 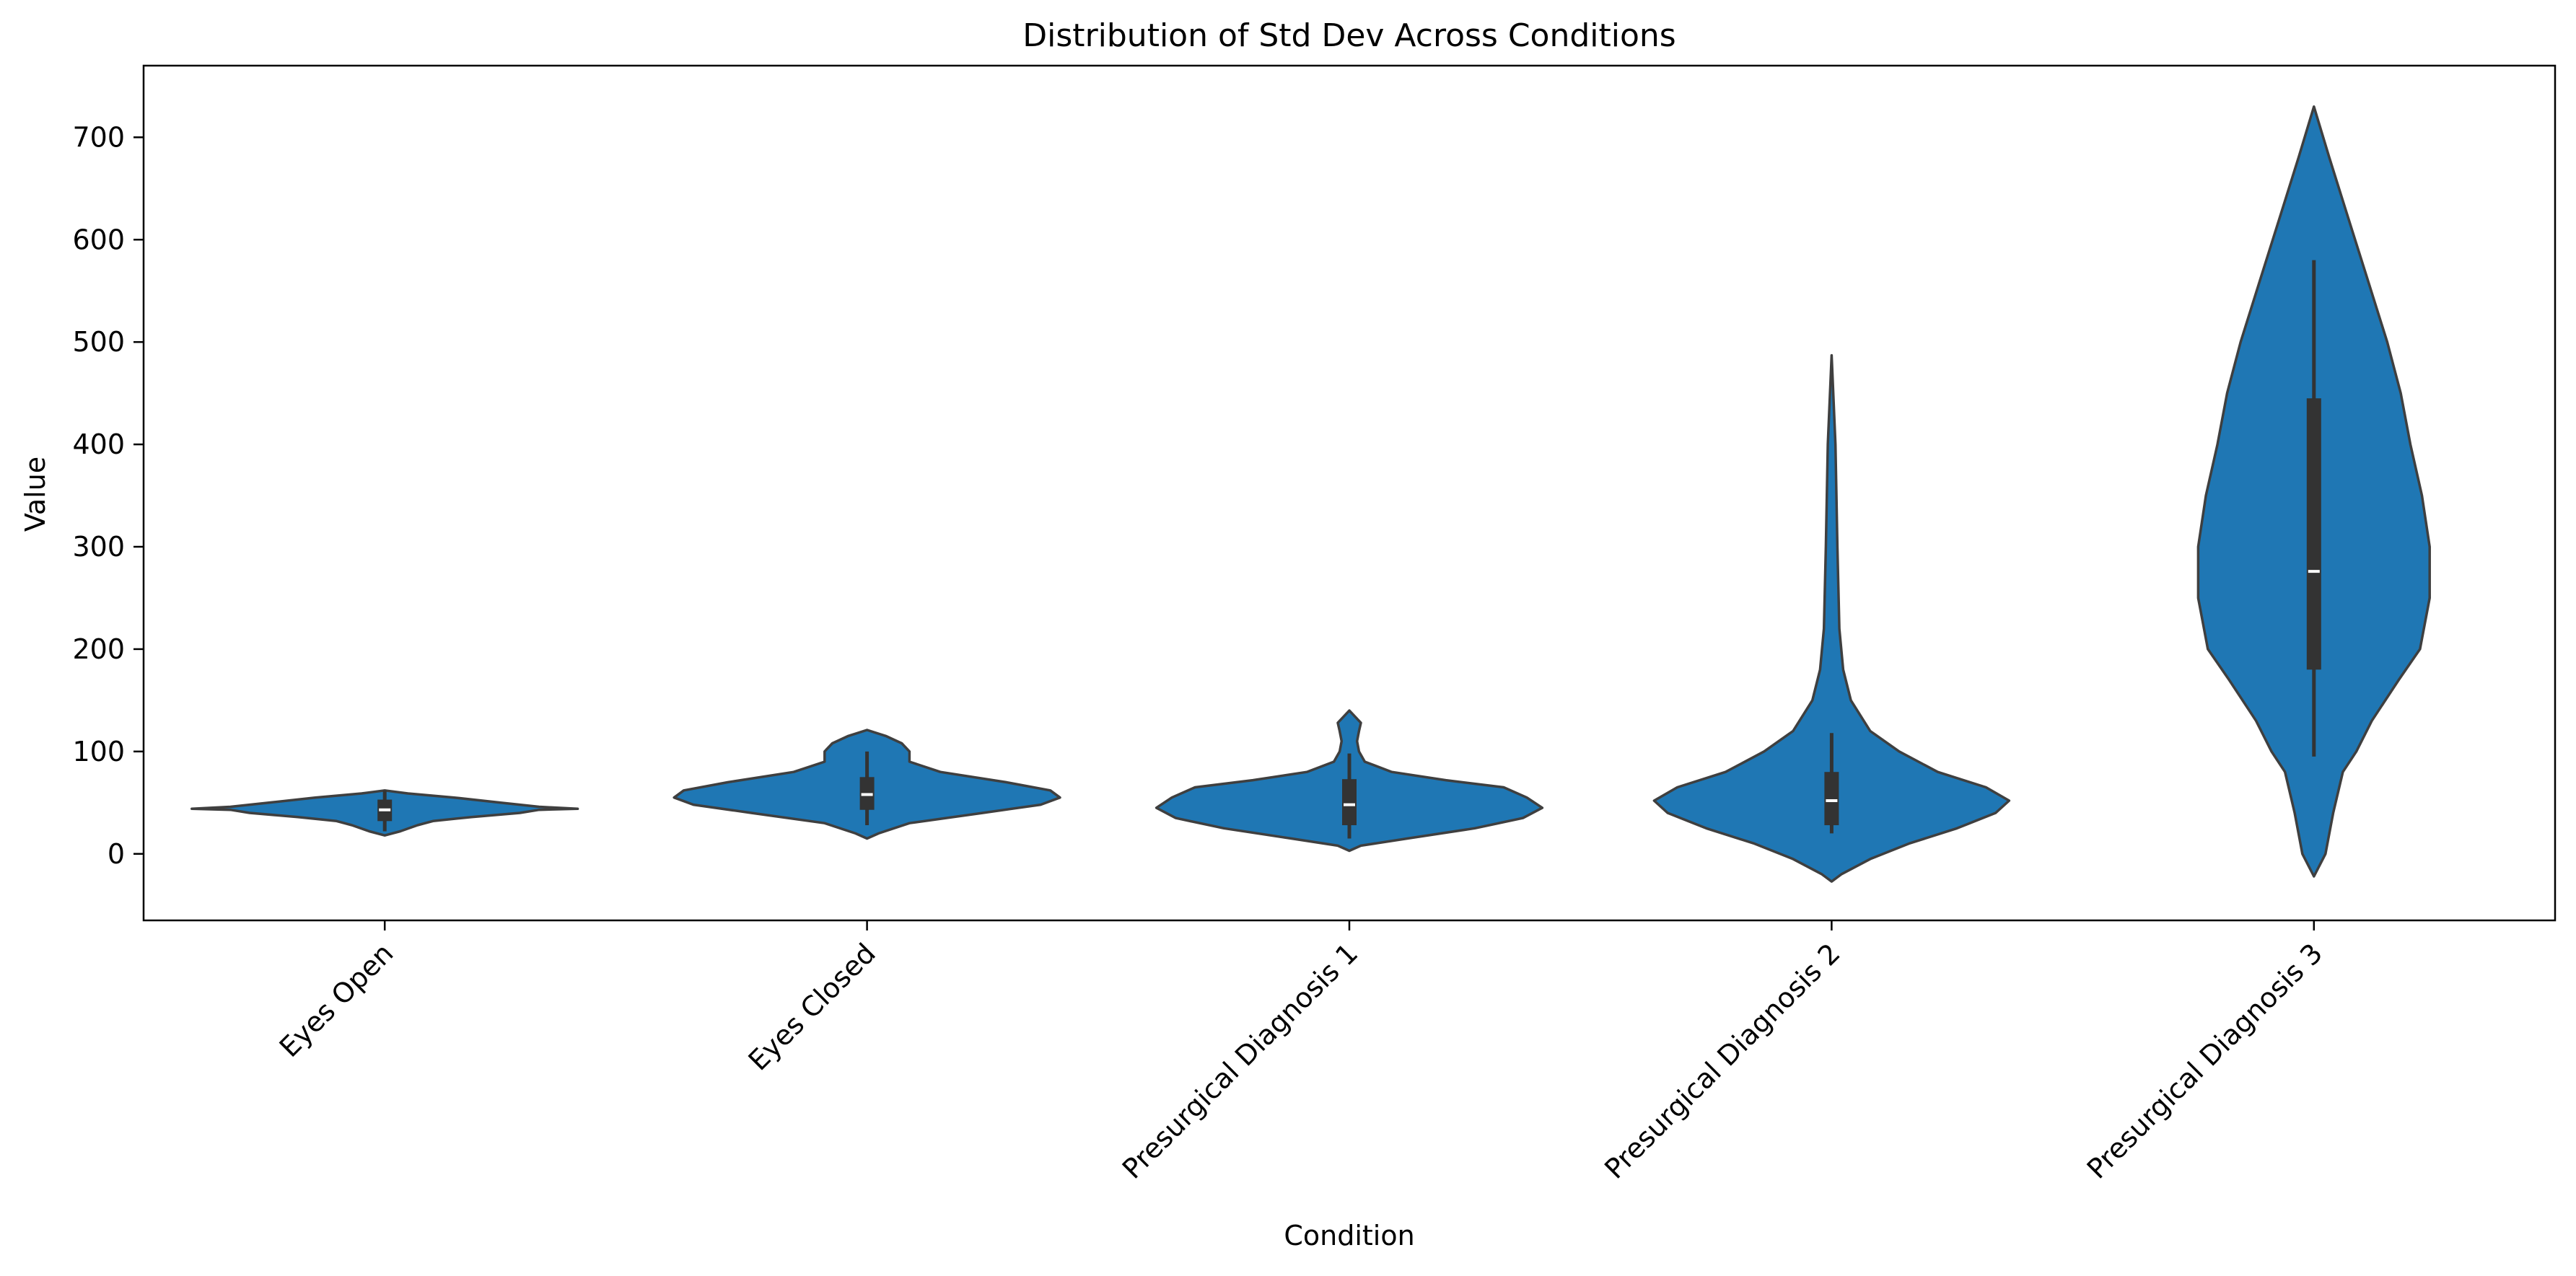 I want to click on y-tick-label: 100, so click(x=99, y=751).